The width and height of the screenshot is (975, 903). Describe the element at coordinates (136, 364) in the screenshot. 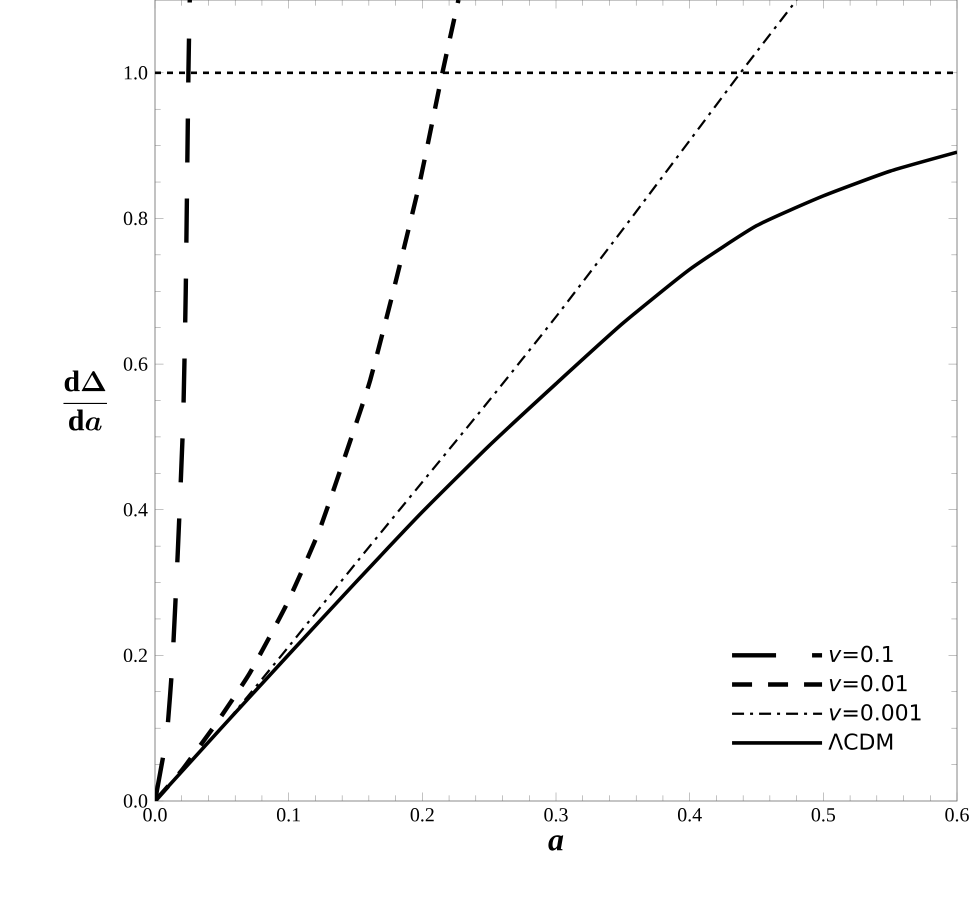

I see `y-tick-label: 0.6` at that location.